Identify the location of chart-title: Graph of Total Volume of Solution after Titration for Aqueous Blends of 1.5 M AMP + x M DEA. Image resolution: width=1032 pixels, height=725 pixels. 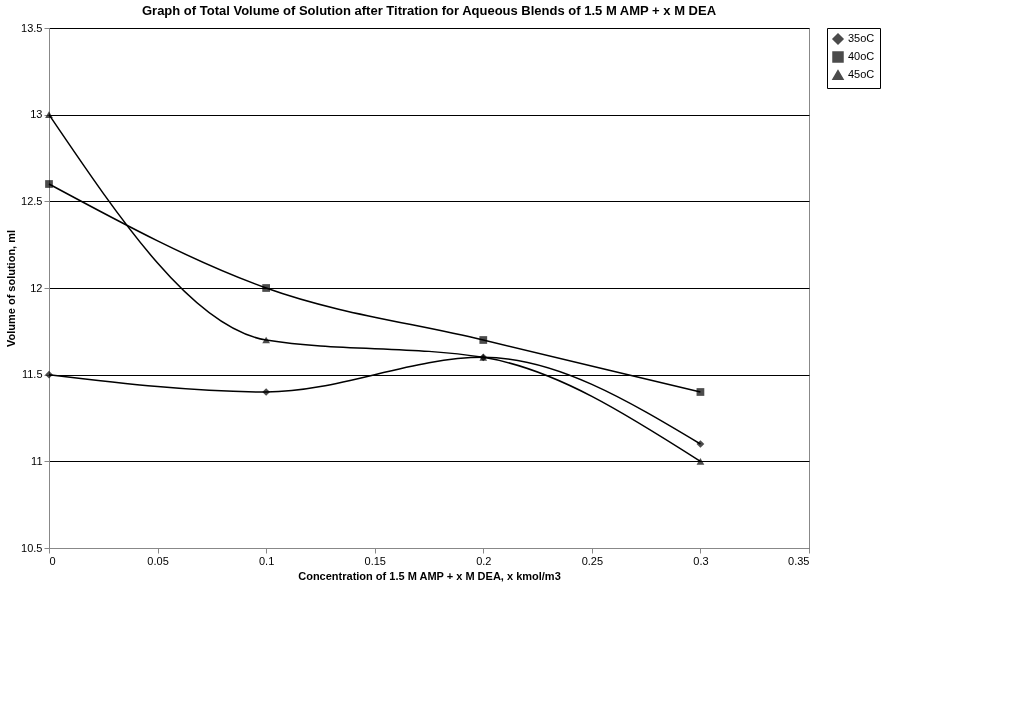
(429, 10).